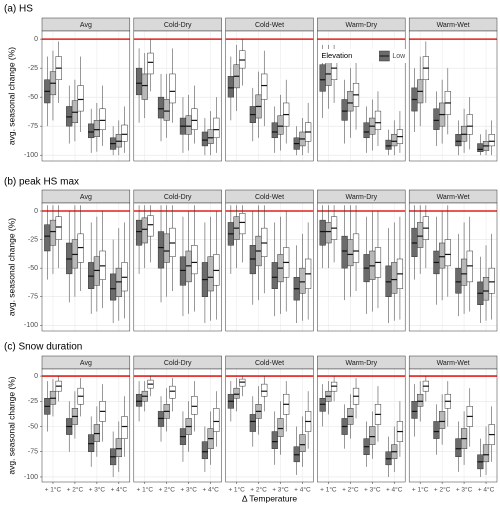 The height and width of the screenshot is (507, 500). What do you see at coordinates (453, 363) in the screenshot?
I see `strip-label: Warm-Wet` at bounding box center [453, 363].